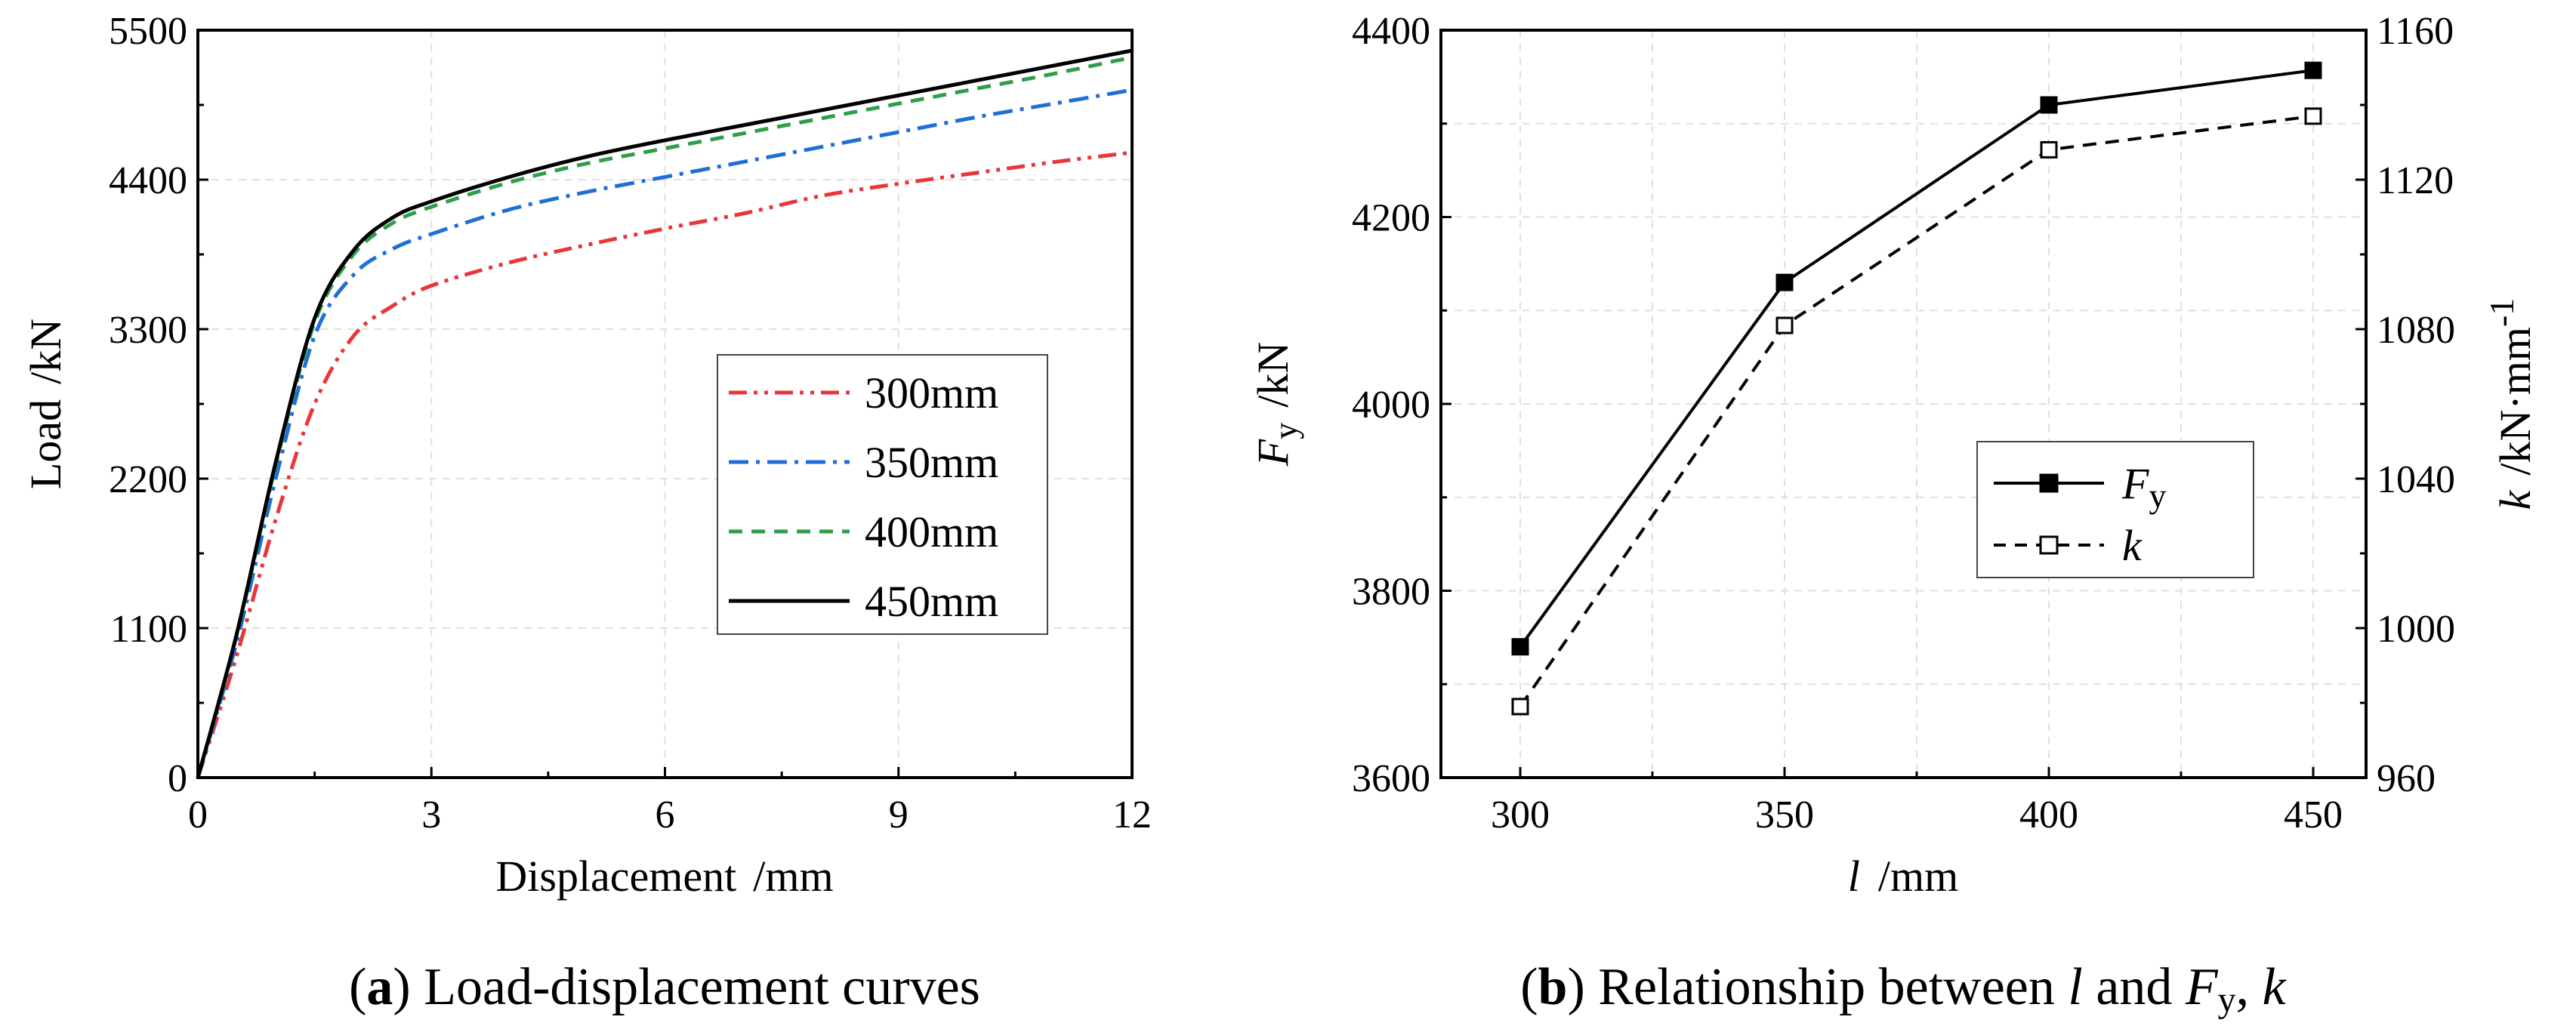 The height and width of the screenshot is (1029, 2576). Describe the element at coordinates (1784, 815) in the screenshot. I see `x-tick-label: 350` at that location.